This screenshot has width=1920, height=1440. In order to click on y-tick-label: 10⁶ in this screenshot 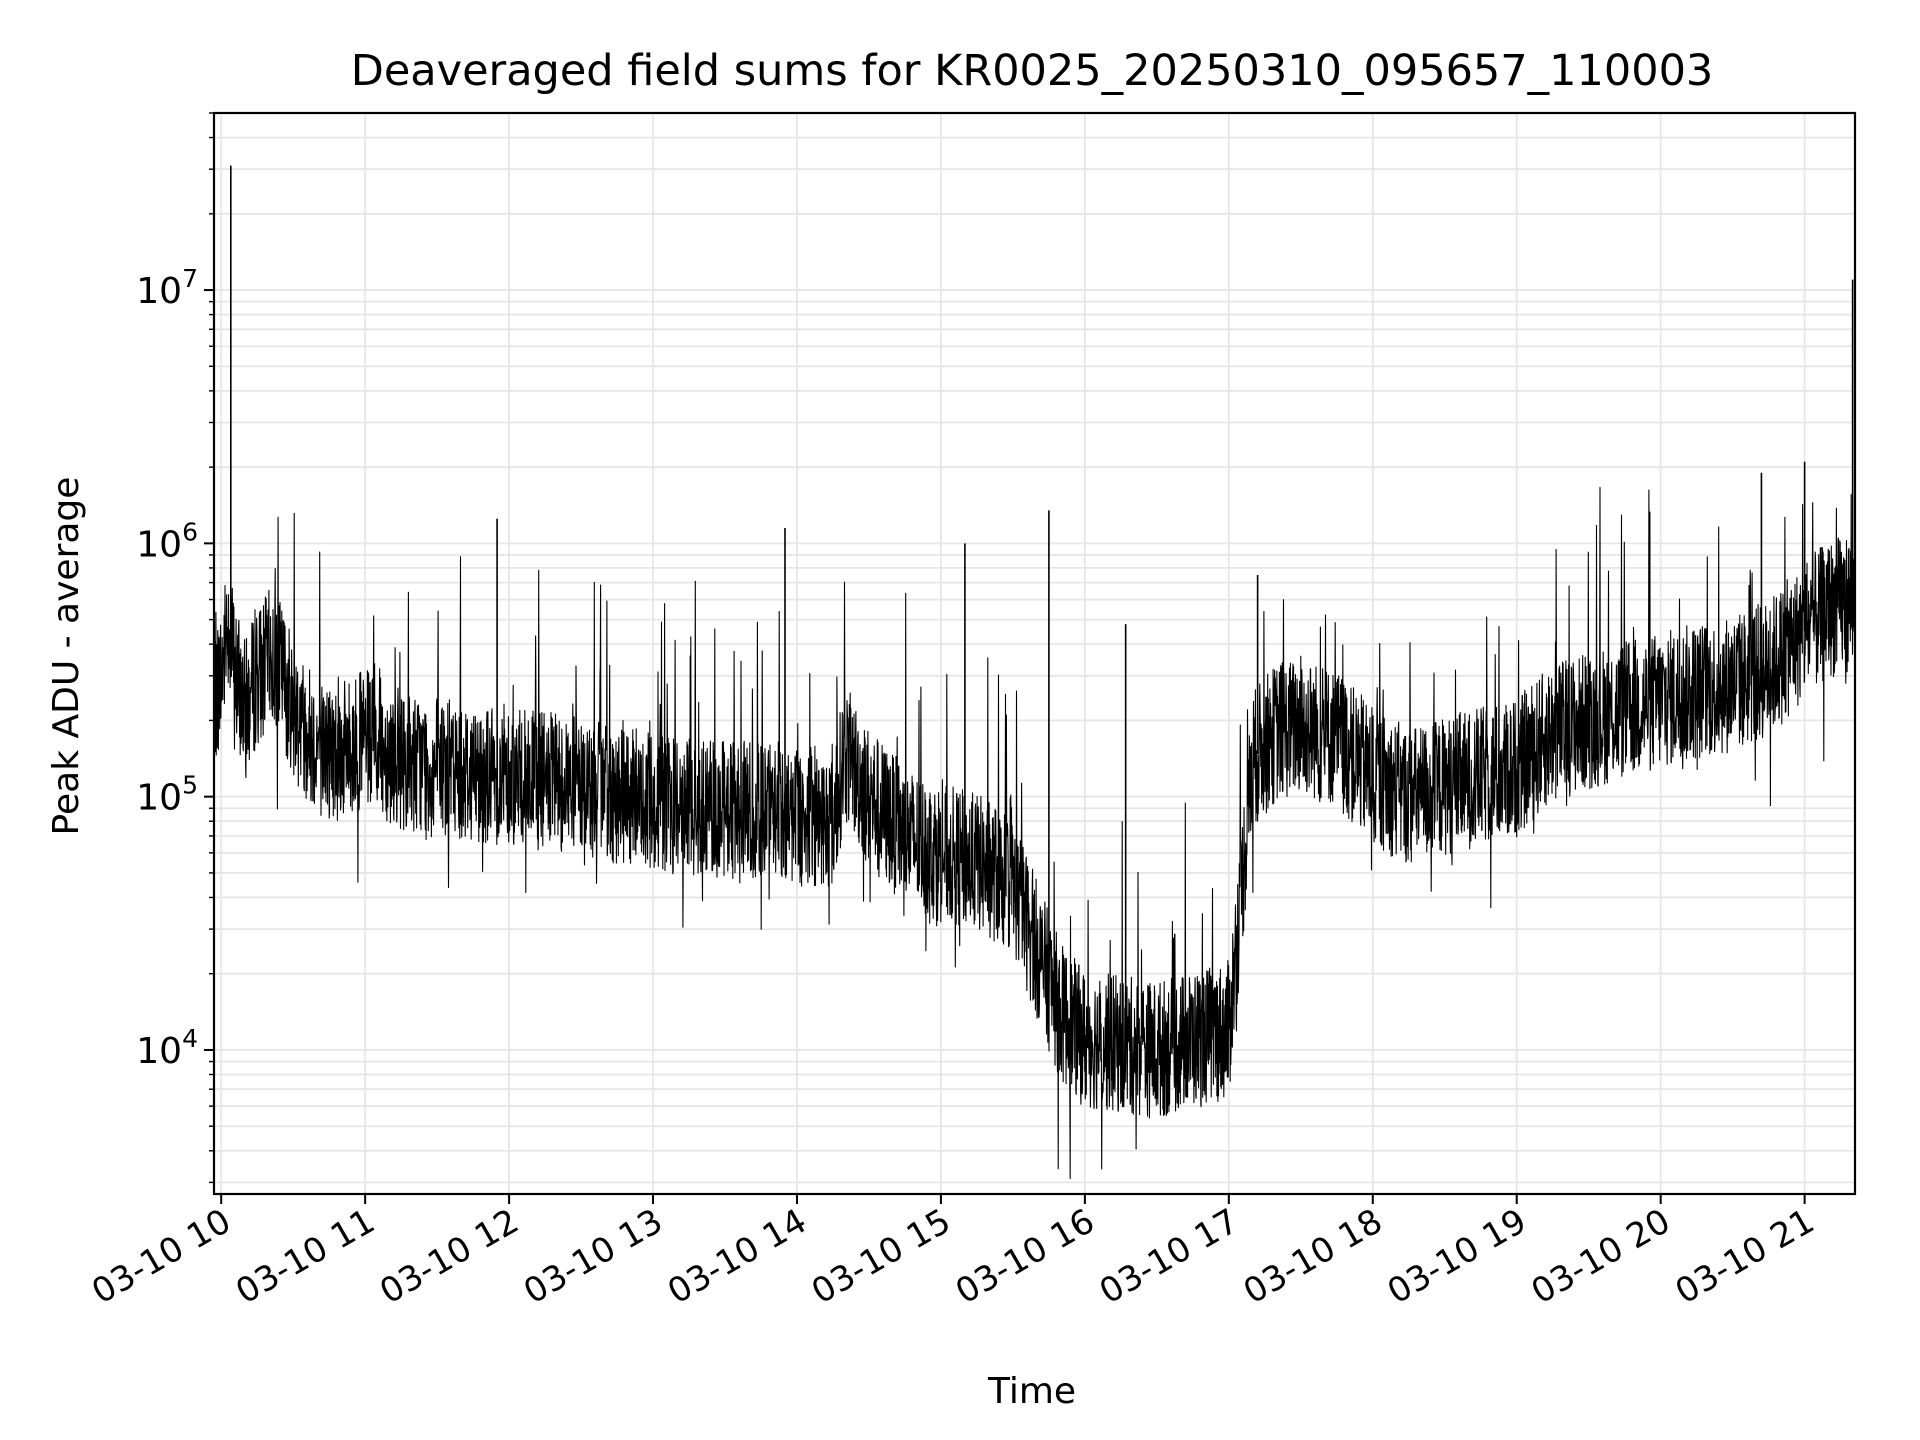, I will do `click(167, 541)`.